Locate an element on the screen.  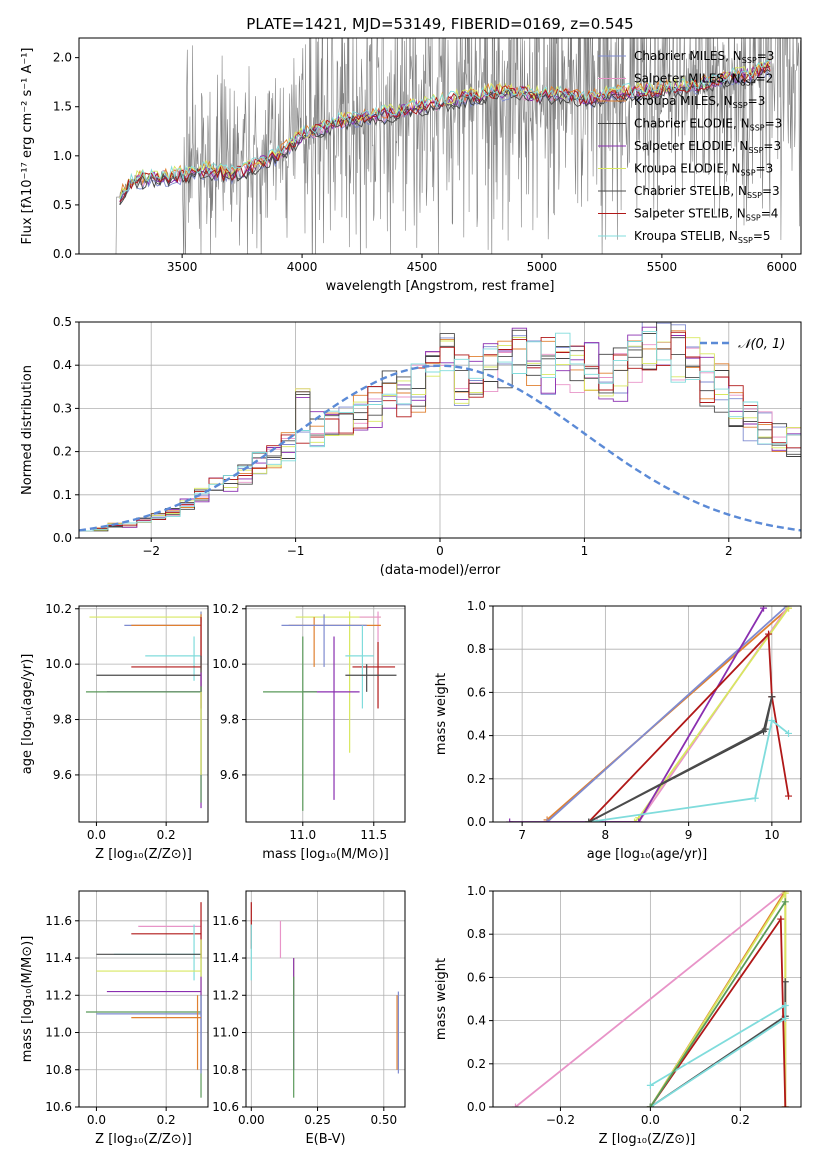
y-axis-label: age [log₁₀(age/yr)] is located at coordinates (27, 714).